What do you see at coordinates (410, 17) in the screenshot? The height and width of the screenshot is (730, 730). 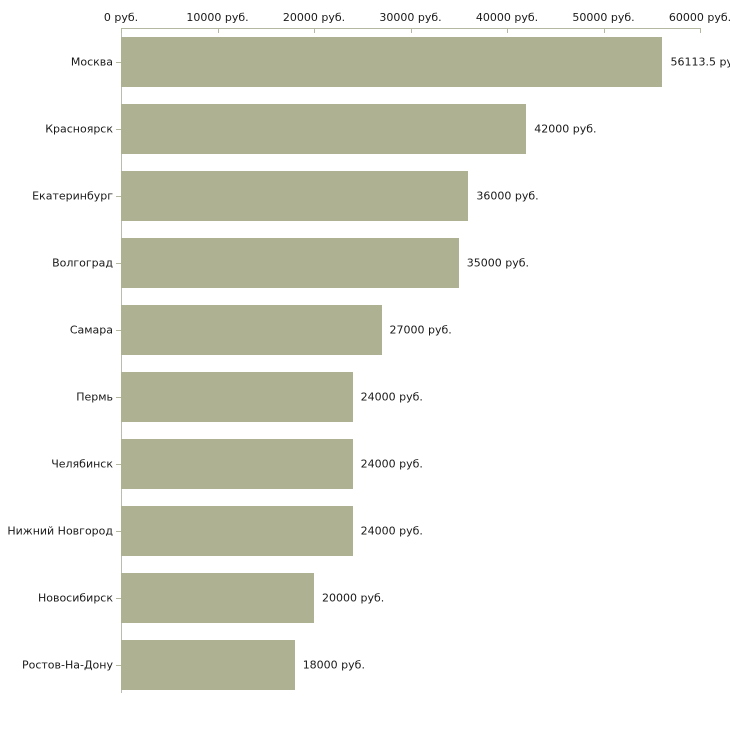 I see `x-axis-tick-label: 30000 руб.` at bounding box center [410, 17].